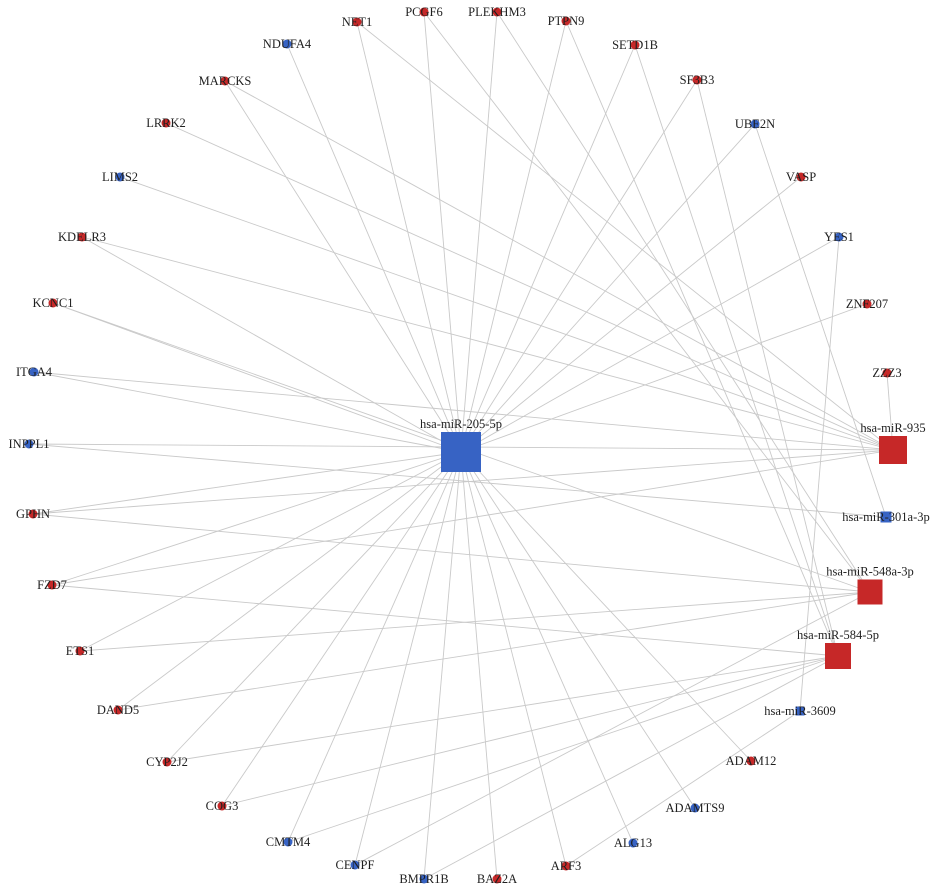 The width and height of the screenshot is (942, 891). I want to click on node-ZZZ3, so click(887, 373).